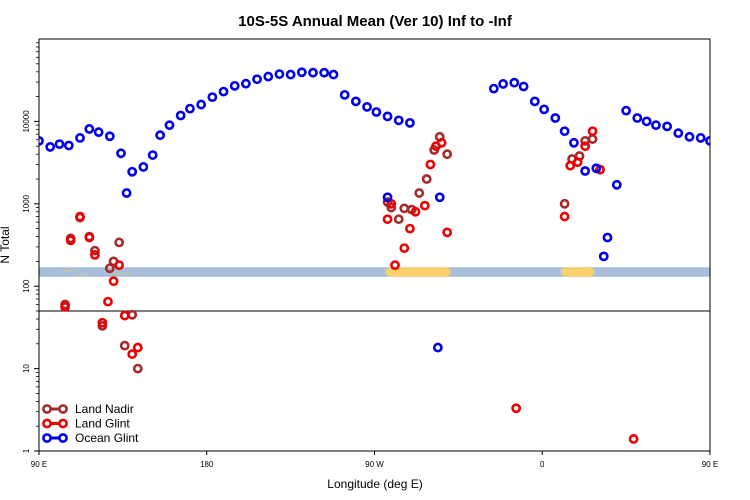 The height and width of the screenshot is (500, 750). Describe the element at coordinates (374, 272) in the screenshot. I see `ocean-band` at that location.